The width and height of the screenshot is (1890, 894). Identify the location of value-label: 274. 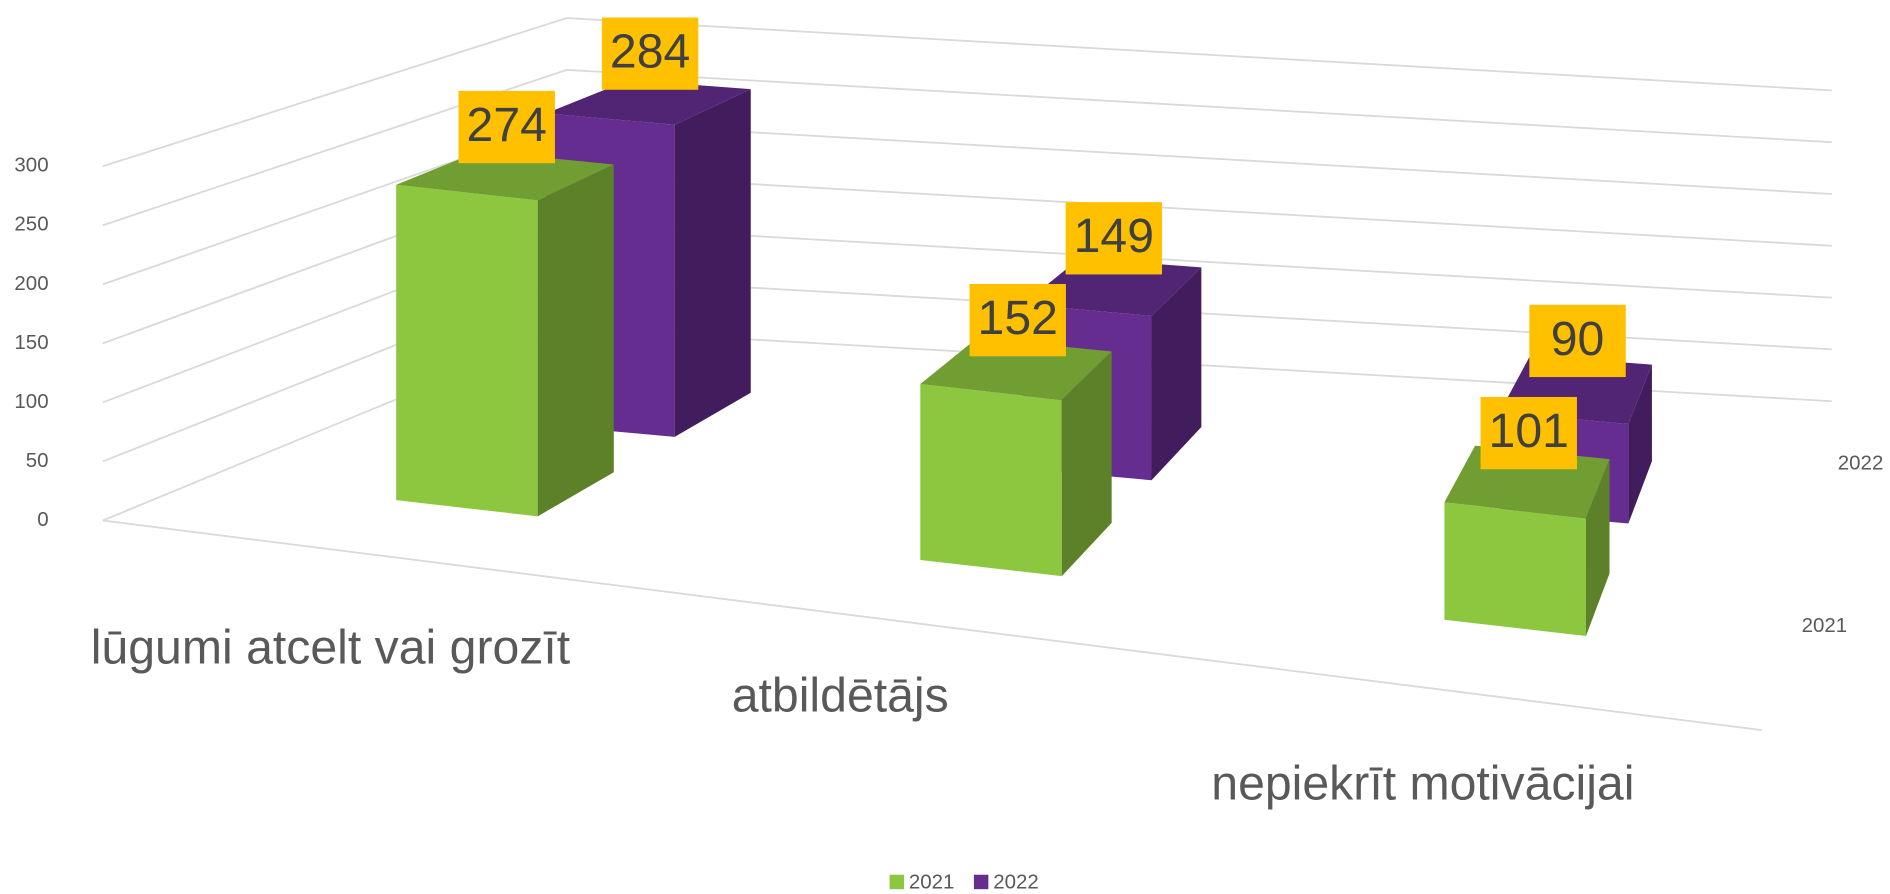
(507, 125).